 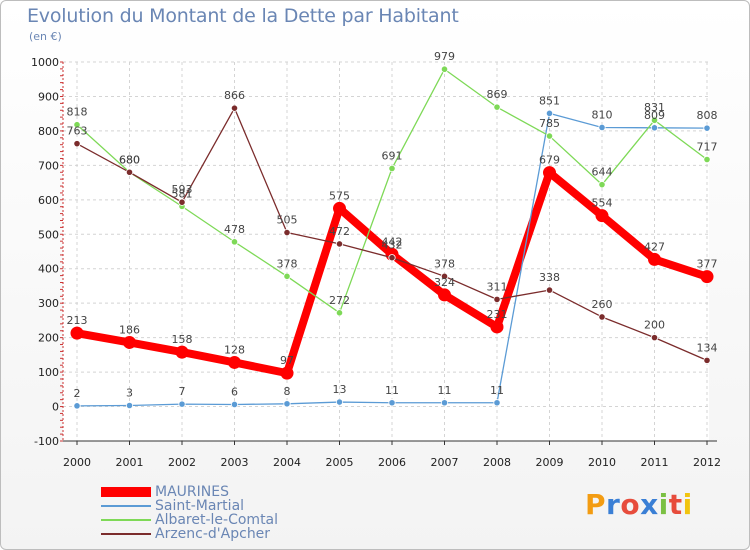 I want to click on data-label-s2-9: 785, so click(x=549, y=123).